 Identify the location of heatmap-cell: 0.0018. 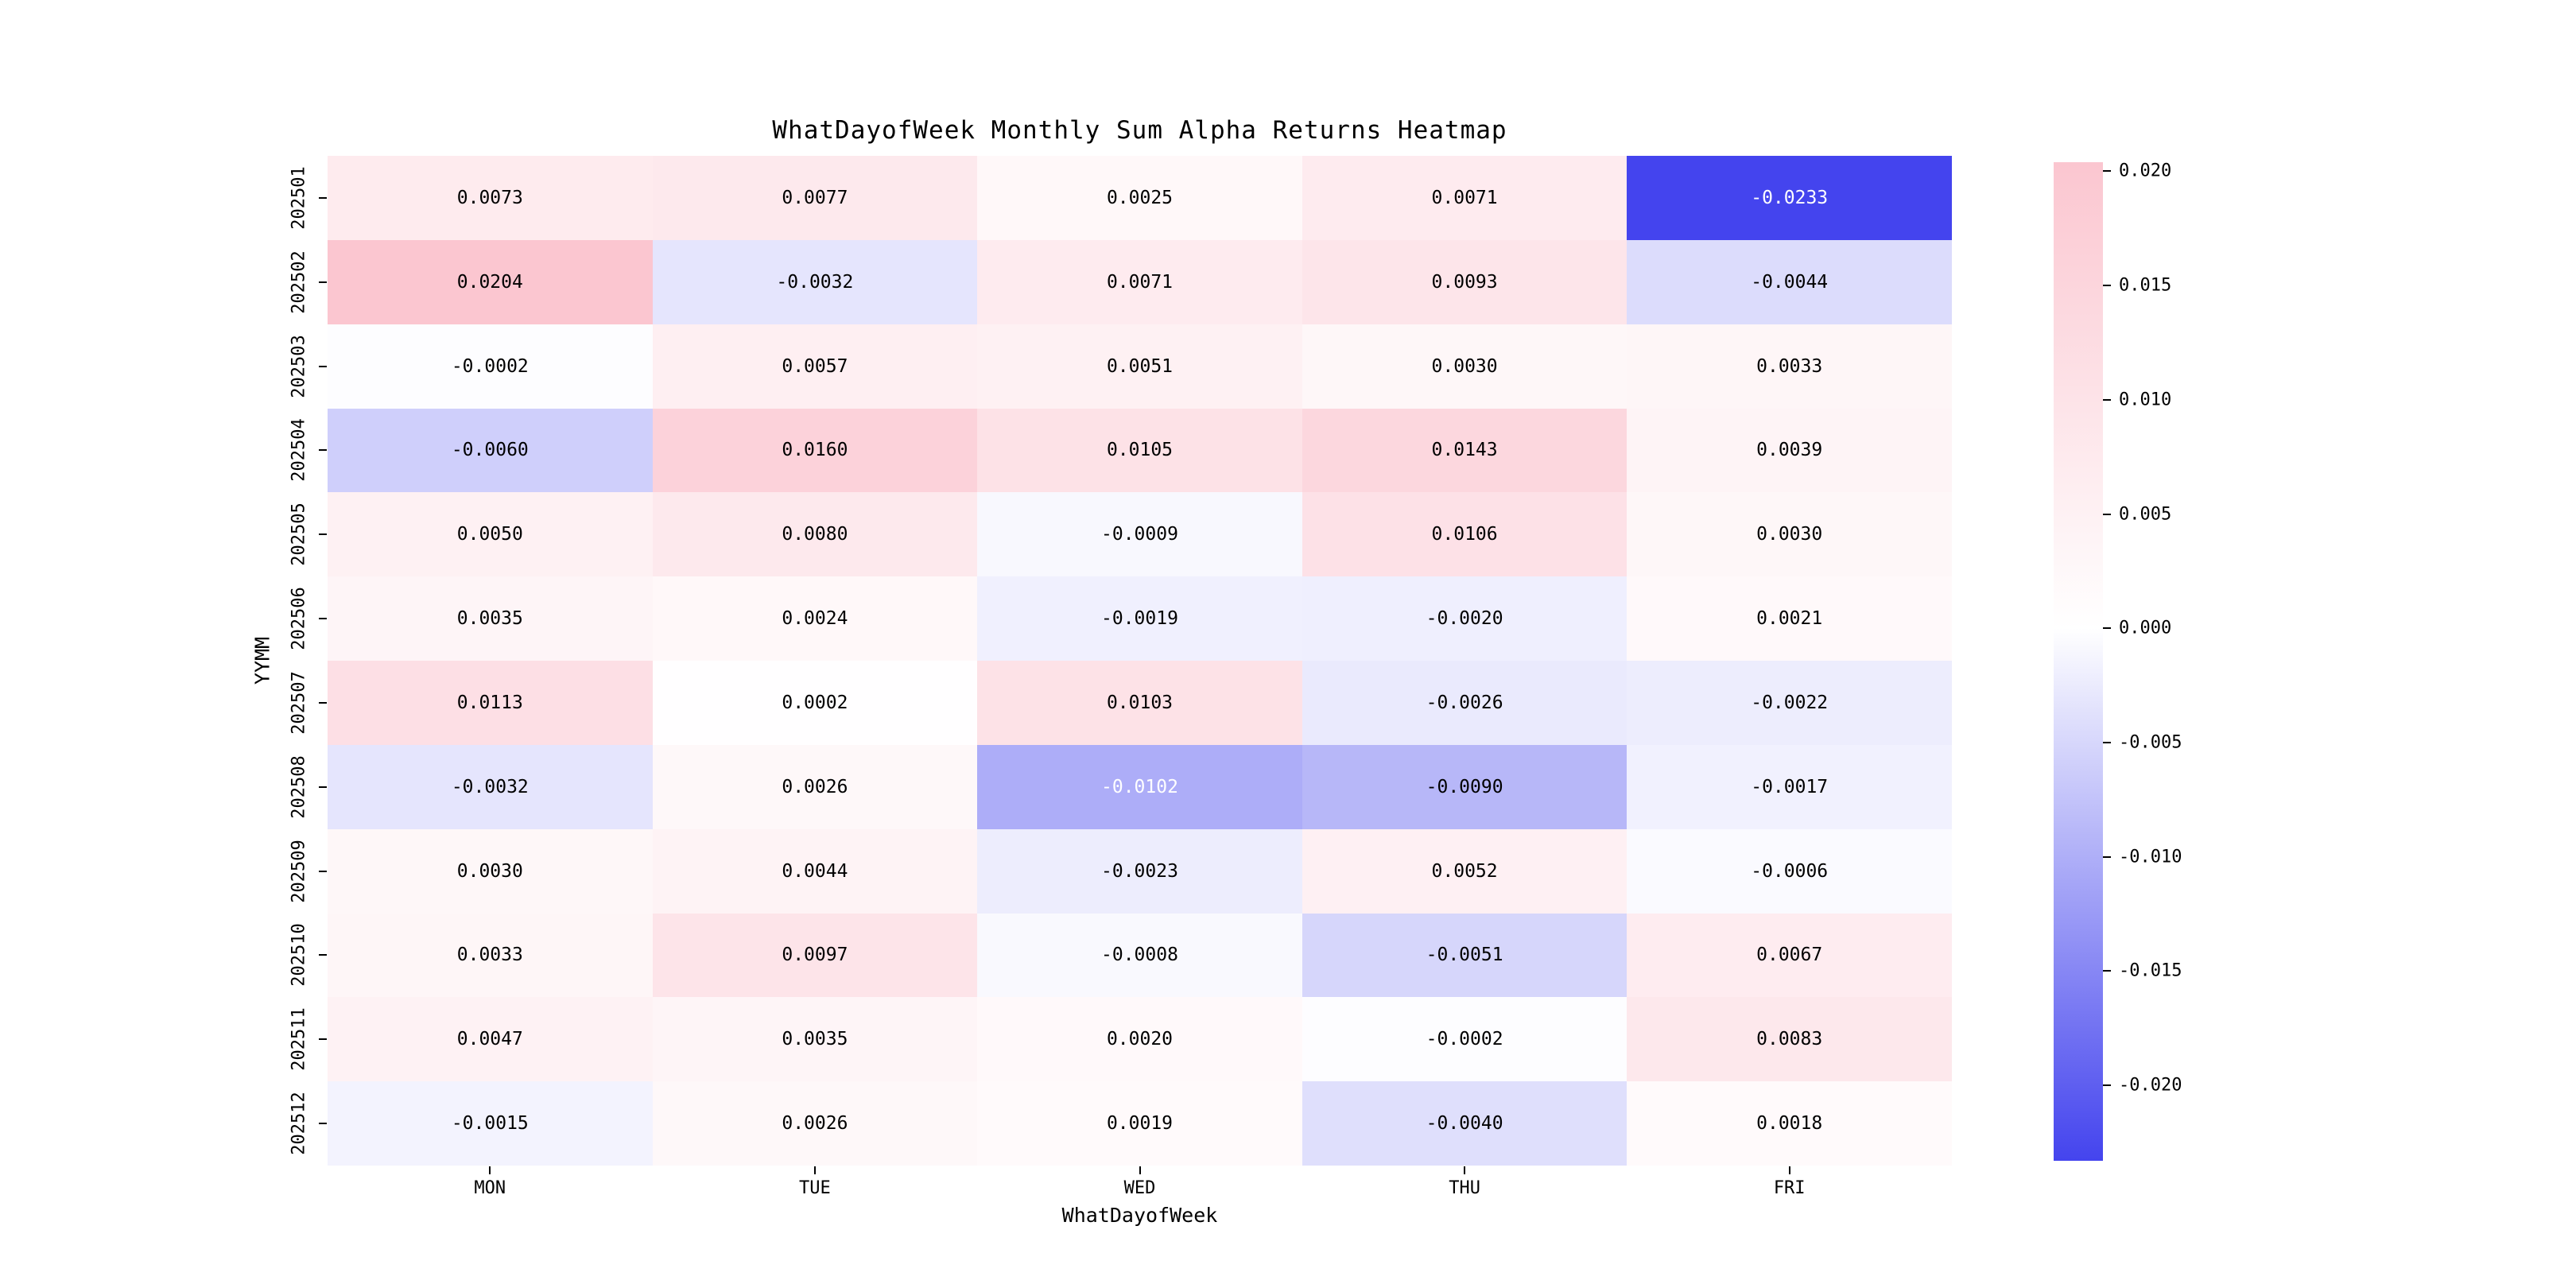
(1789, 1124).